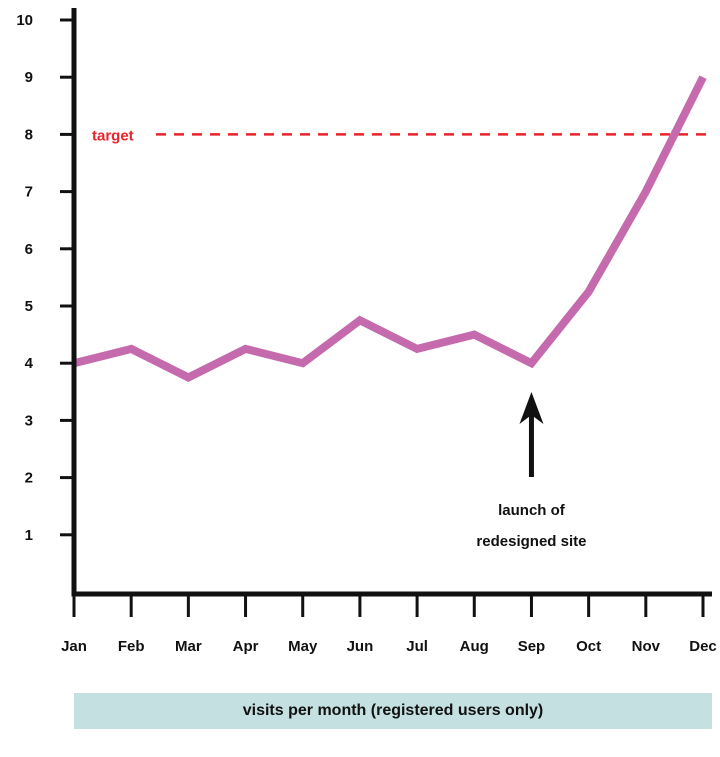 The image size is (720, 757). What do you see at coordinates (29, 420) in the screenshot?
I see `y-tick-label: 3` at bounding box center [29, 420].